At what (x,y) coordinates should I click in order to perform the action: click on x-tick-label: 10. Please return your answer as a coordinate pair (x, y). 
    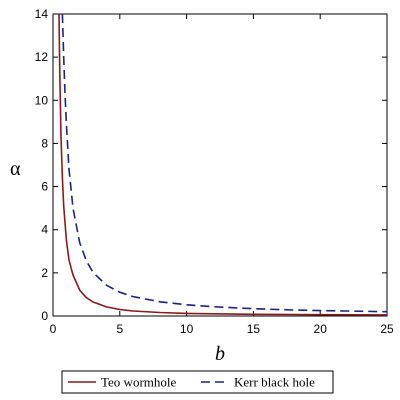
    Looking at the image, I should click on (187, 329).